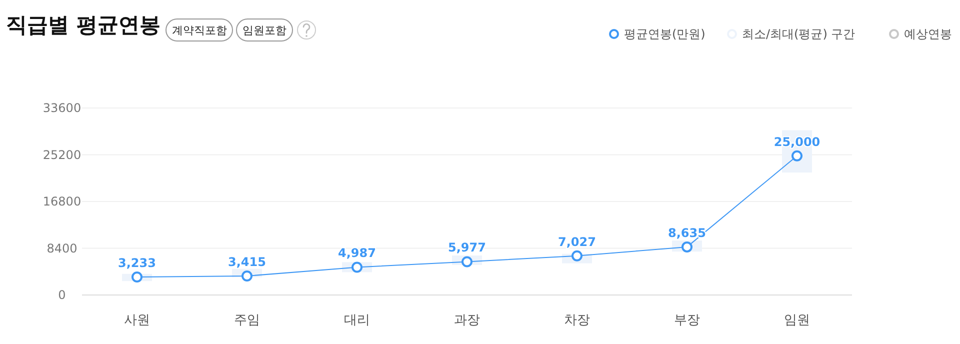  I want to click on legend-label: 최소/최대(평균) 구간, so click(799, 34).